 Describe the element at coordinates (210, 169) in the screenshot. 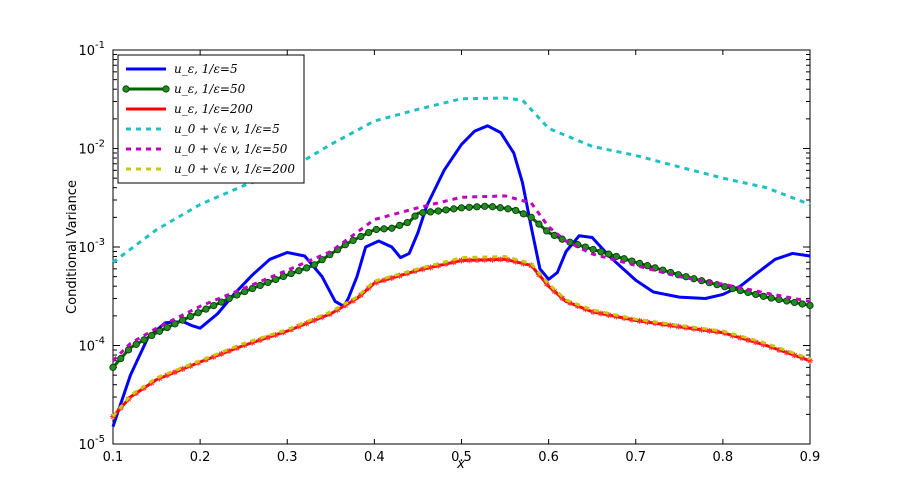

I see `legend-item: u_0 + √ε v, 1/ε=200` at that location.